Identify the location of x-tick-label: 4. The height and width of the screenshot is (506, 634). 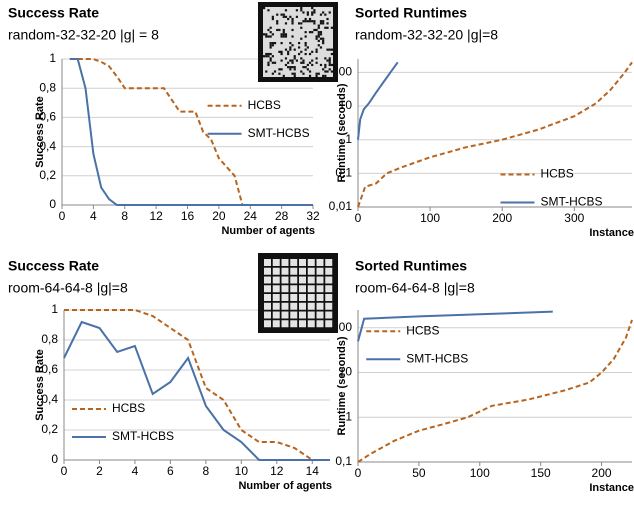
(135, 471).